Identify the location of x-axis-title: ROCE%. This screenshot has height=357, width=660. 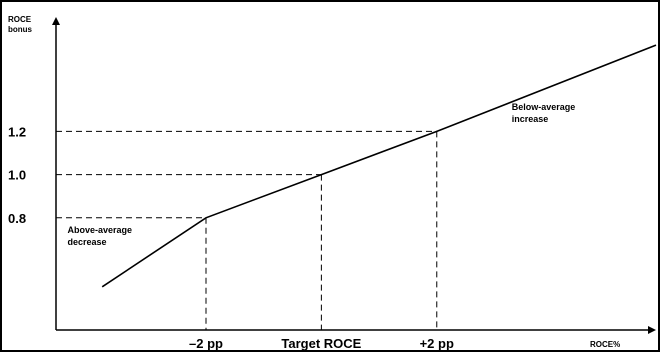
(605, 344).